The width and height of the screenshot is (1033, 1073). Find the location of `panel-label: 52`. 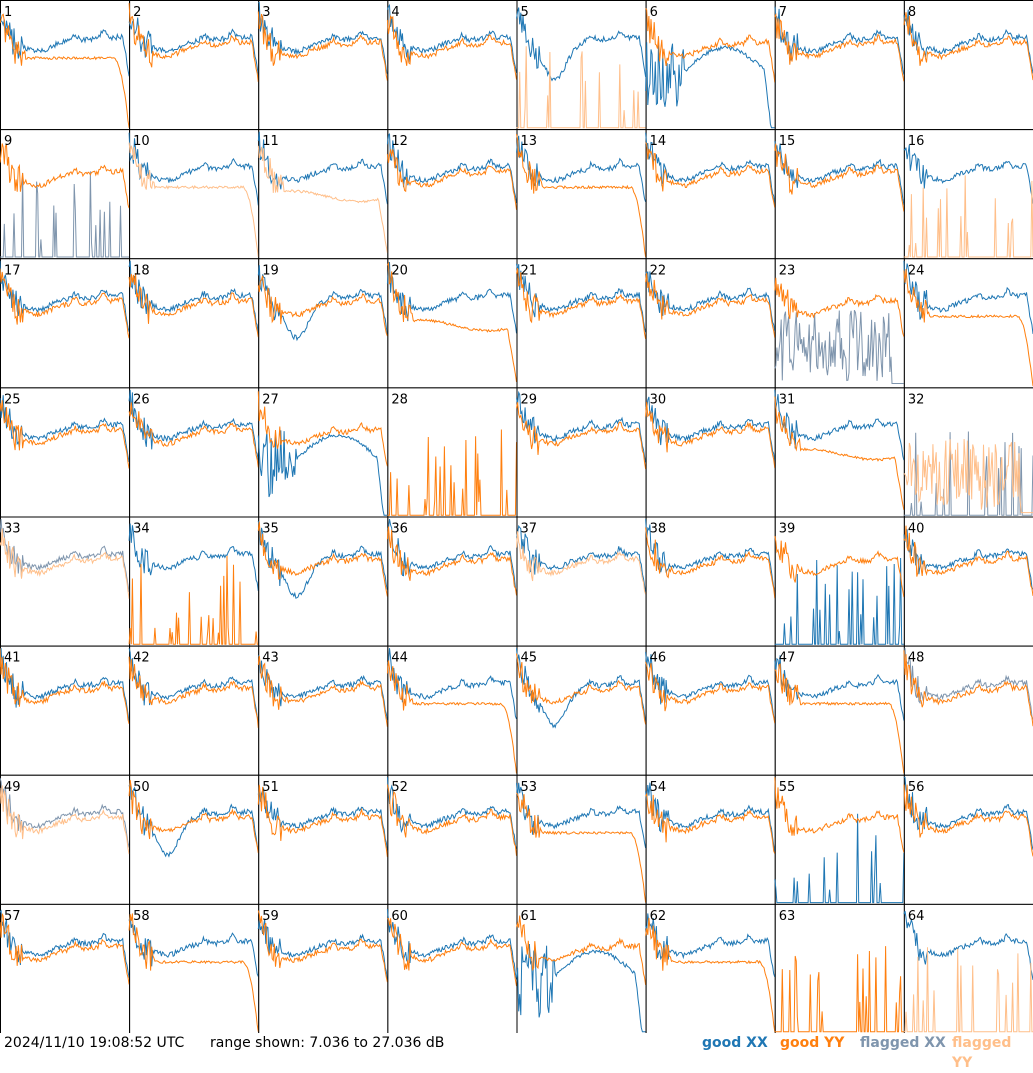

panel-label: 52 is located at coordinates (399, 787).